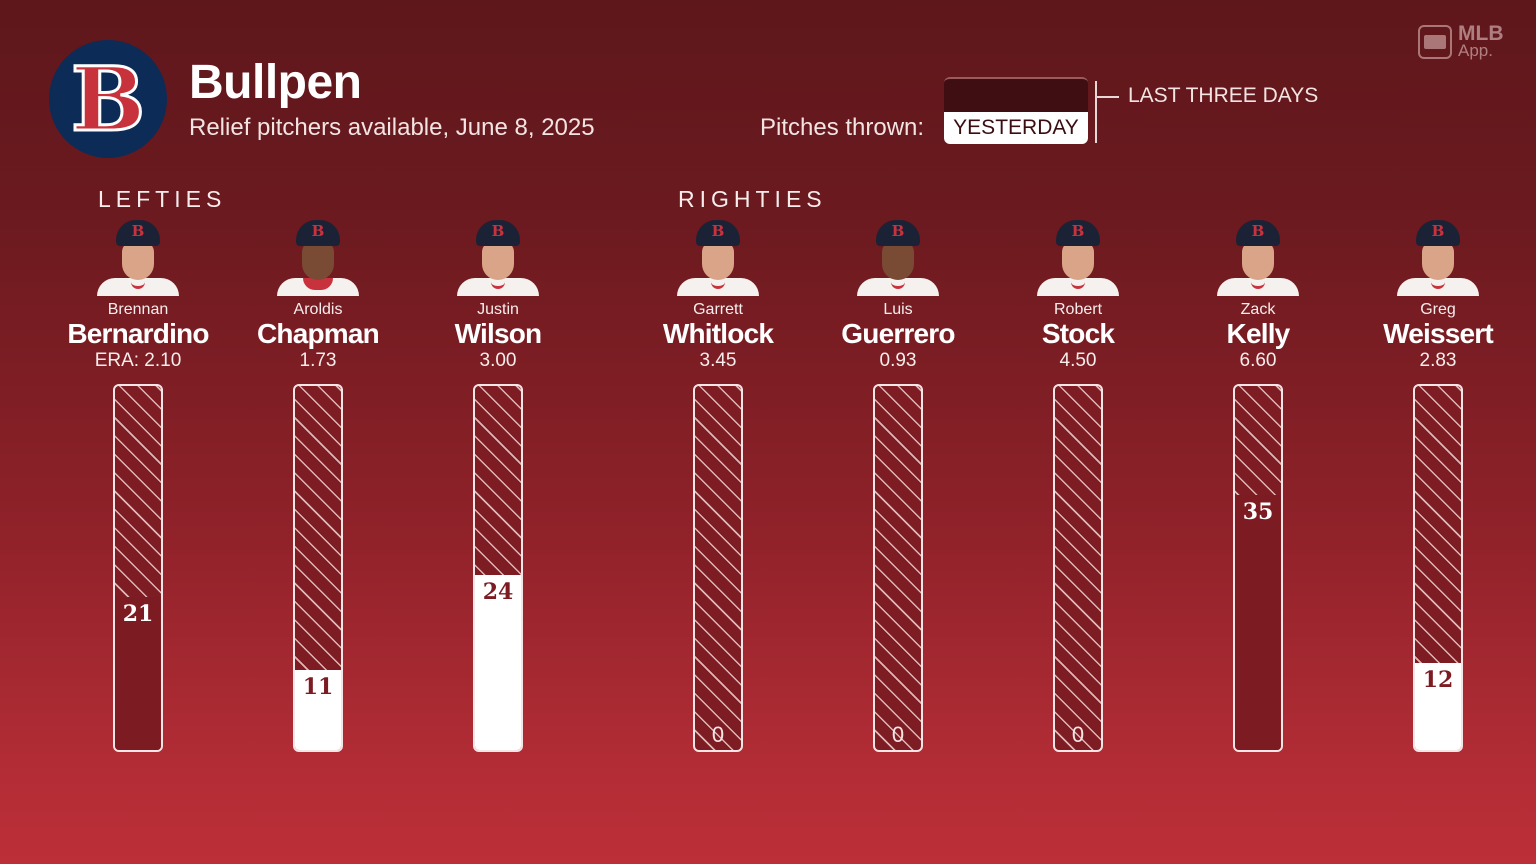 The height and width of the screenshot is (864, 1536). What do you see at coordinates (718, 360) in the screenshot?
I see `pitcher-era: 3.45` at bounding box center [718, 360].